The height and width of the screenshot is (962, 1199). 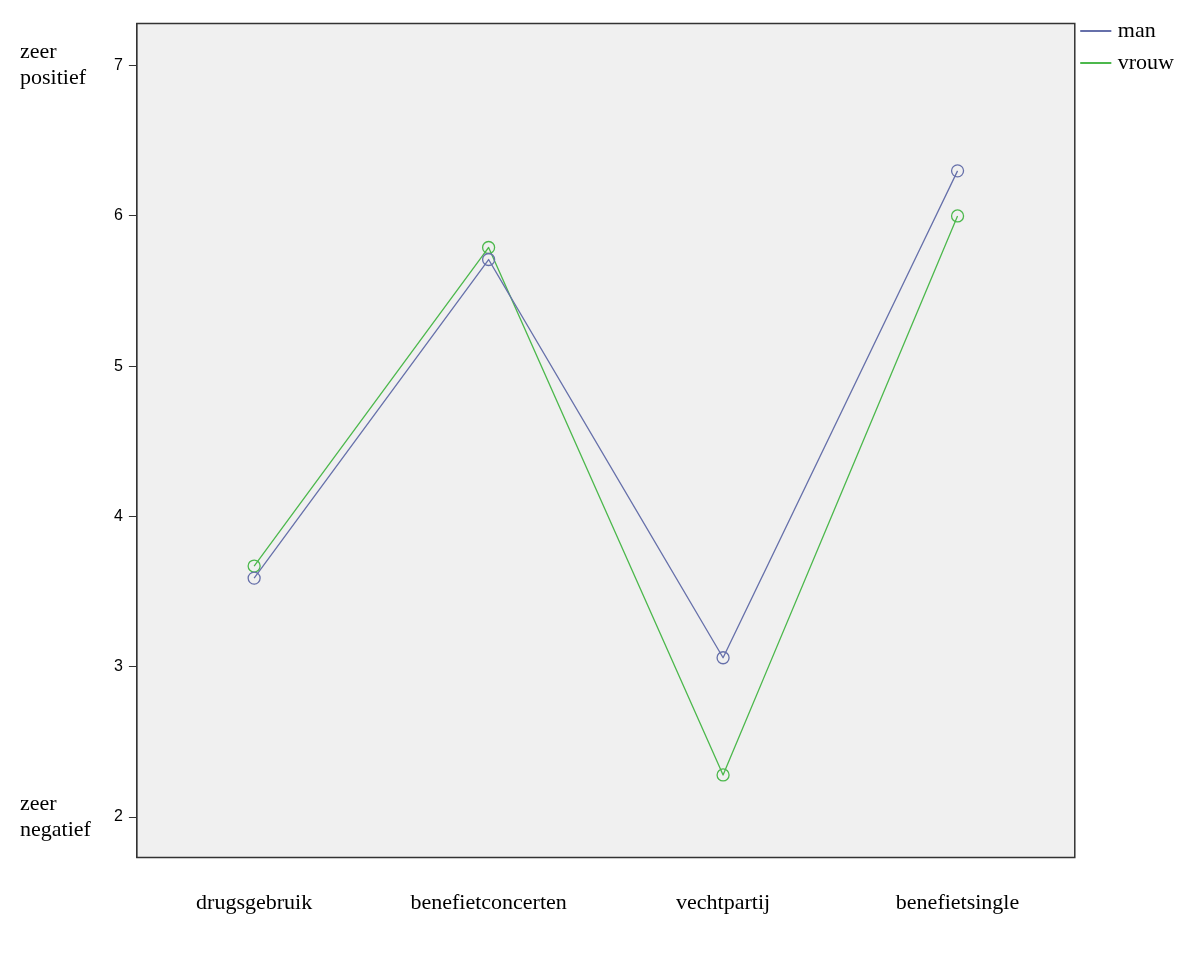 What do you see at coordinates (488, 901) in the screenshot?
I see `x-tick-label: benefietconcerten` at bounding box center [488, 901].